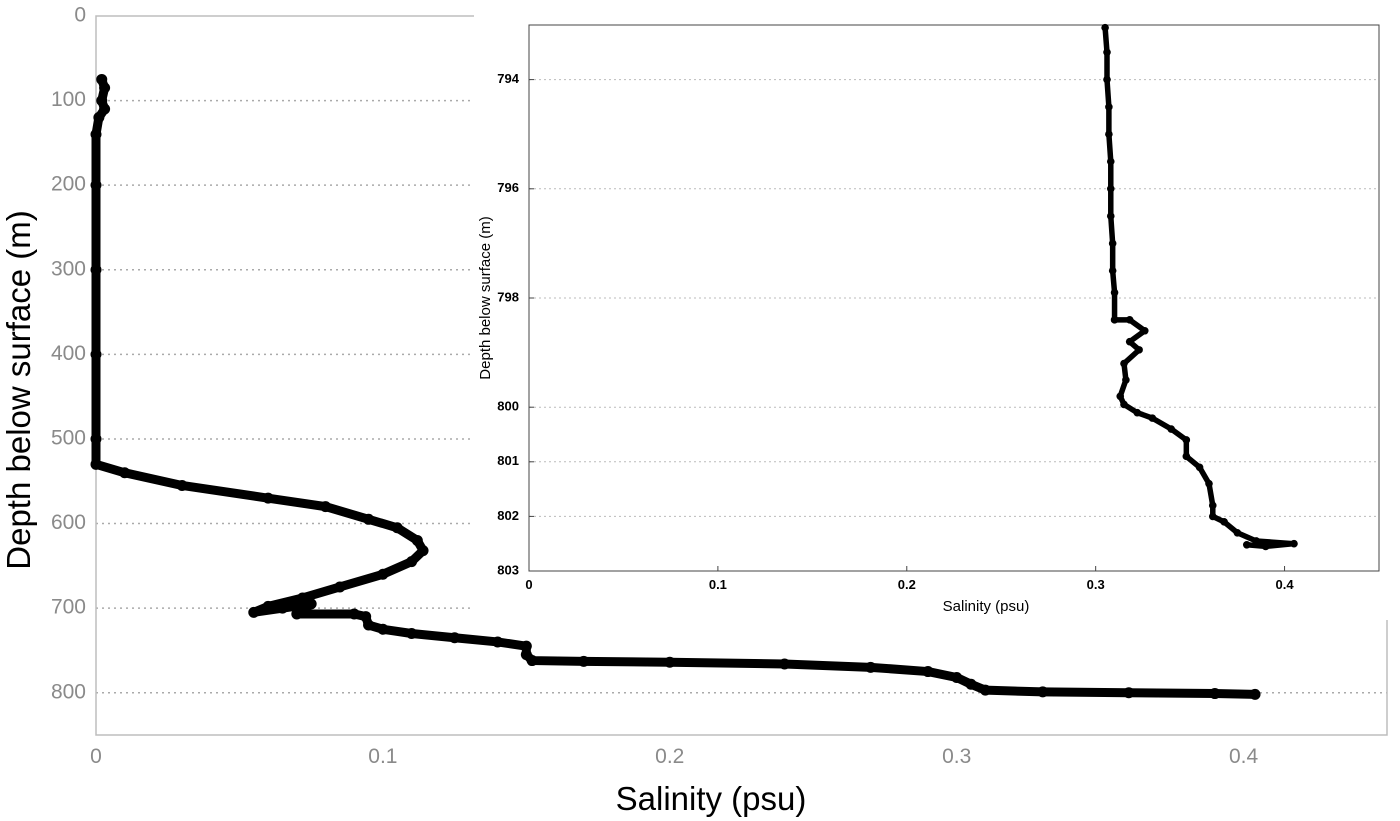 The height and width of the screenshot is (821, 1400). What do you see at coordinates (68, 184) in the screenshot?
I see `main-y-tick-label: 200` at bounding box center [68, 184].